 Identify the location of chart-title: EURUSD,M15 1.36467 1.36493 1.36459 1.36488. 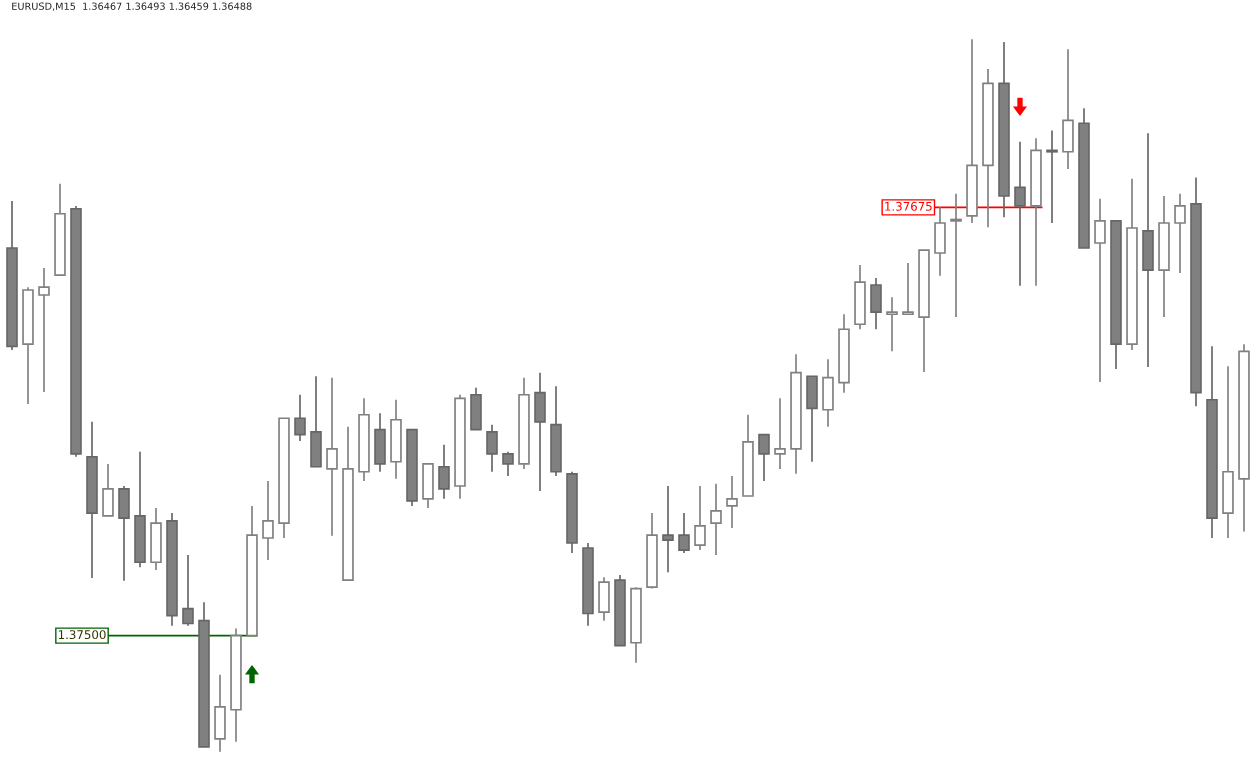
(132, 6).